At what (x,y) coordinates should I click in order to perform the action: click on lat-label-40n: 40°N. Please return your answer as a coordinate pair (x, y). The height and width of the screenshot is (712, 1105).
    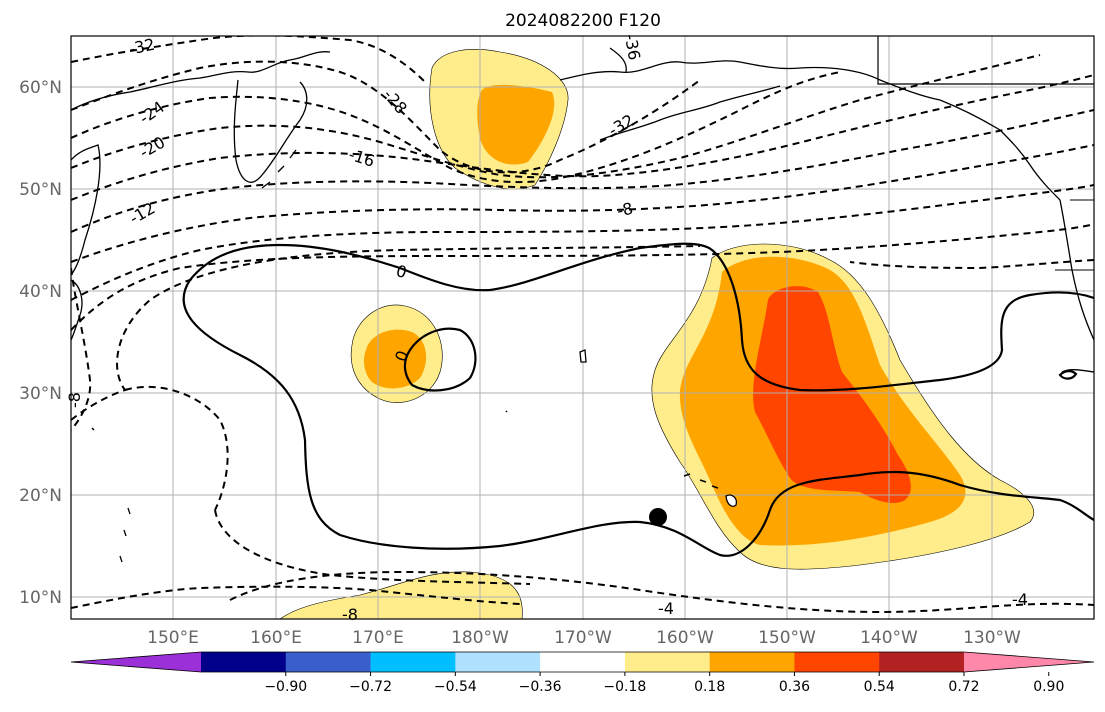
    Looking at the image, I should click on (40, 292).